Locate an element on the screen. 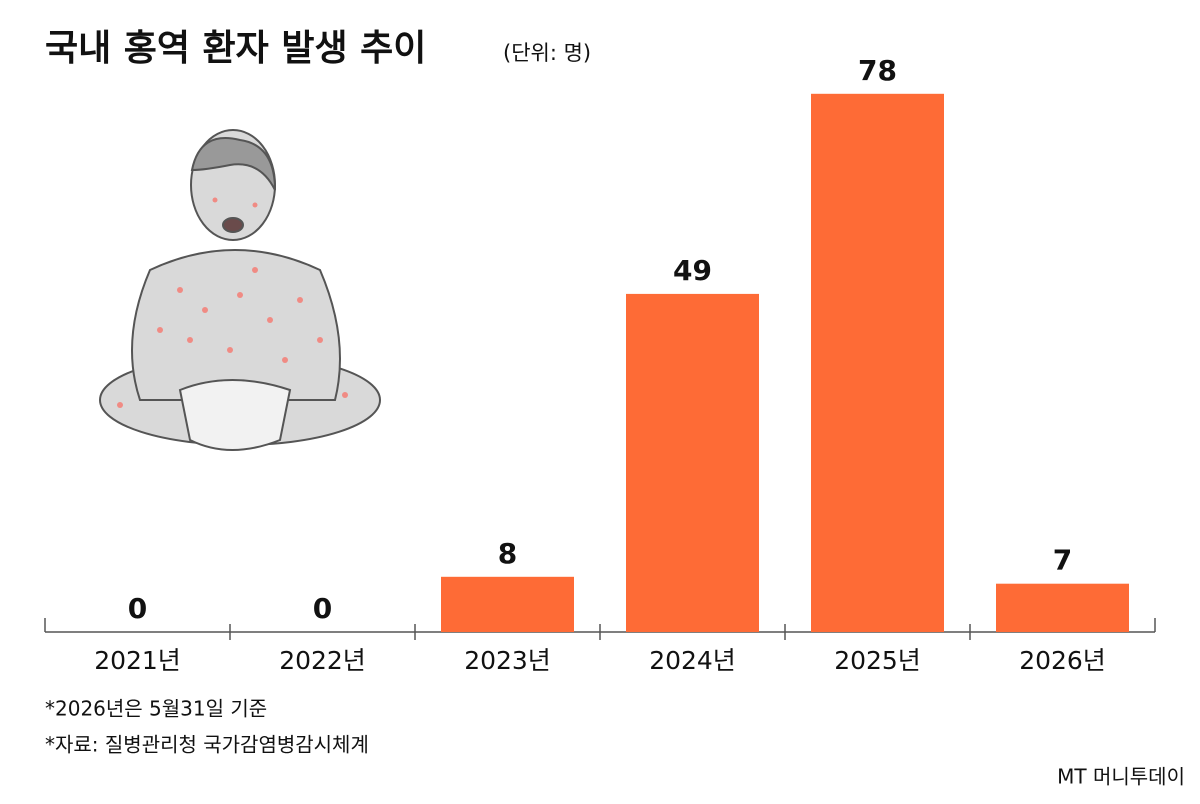 The width and height of the screenshot is (1200, 804). value-label: 8 is located at coordinates (507, 553).